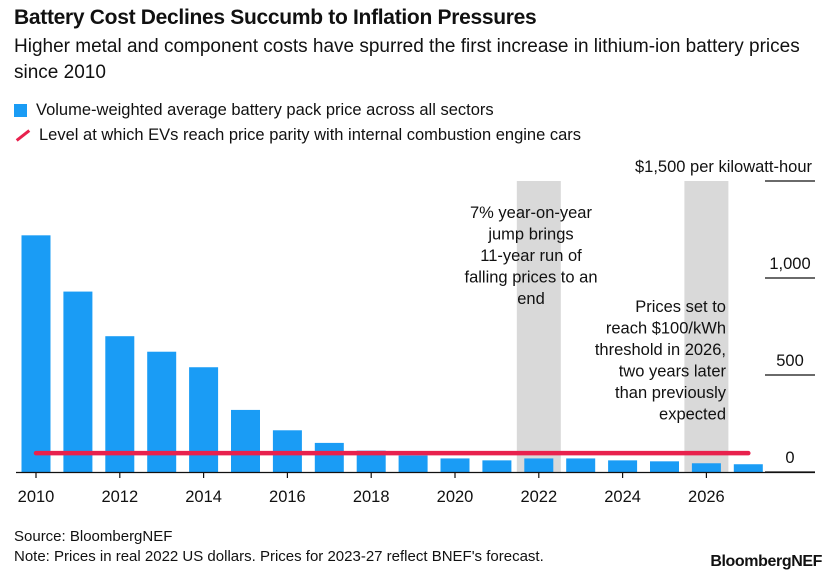 The image size is (840, 584). What do you see at coordinates (531, 278) in the screenshot?
I see `annotation-line: falling prices to an` at bounding box center [531, 278].